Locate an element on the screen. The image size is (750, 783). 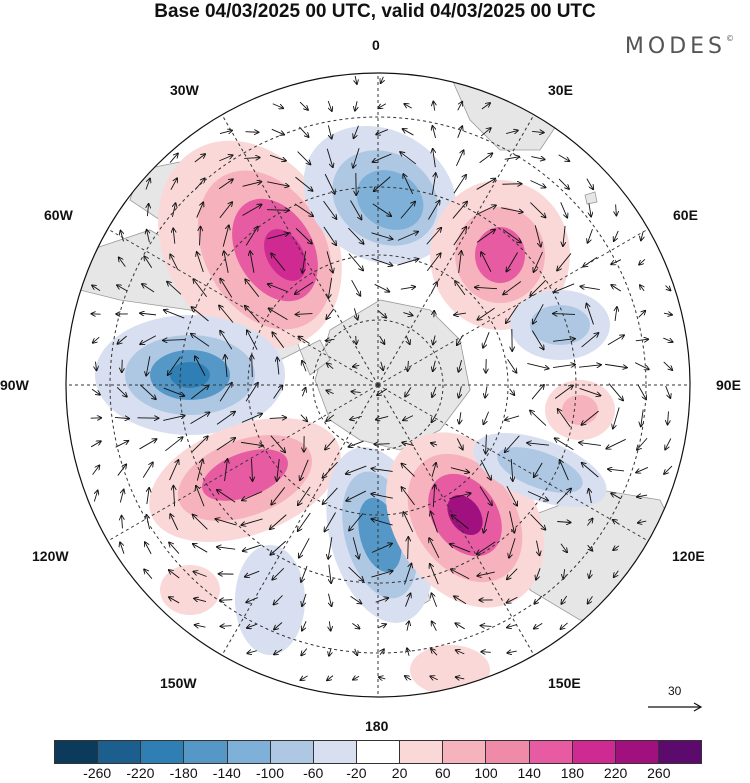
lon-label-150w: 150W is located at coordinates (178, 683).